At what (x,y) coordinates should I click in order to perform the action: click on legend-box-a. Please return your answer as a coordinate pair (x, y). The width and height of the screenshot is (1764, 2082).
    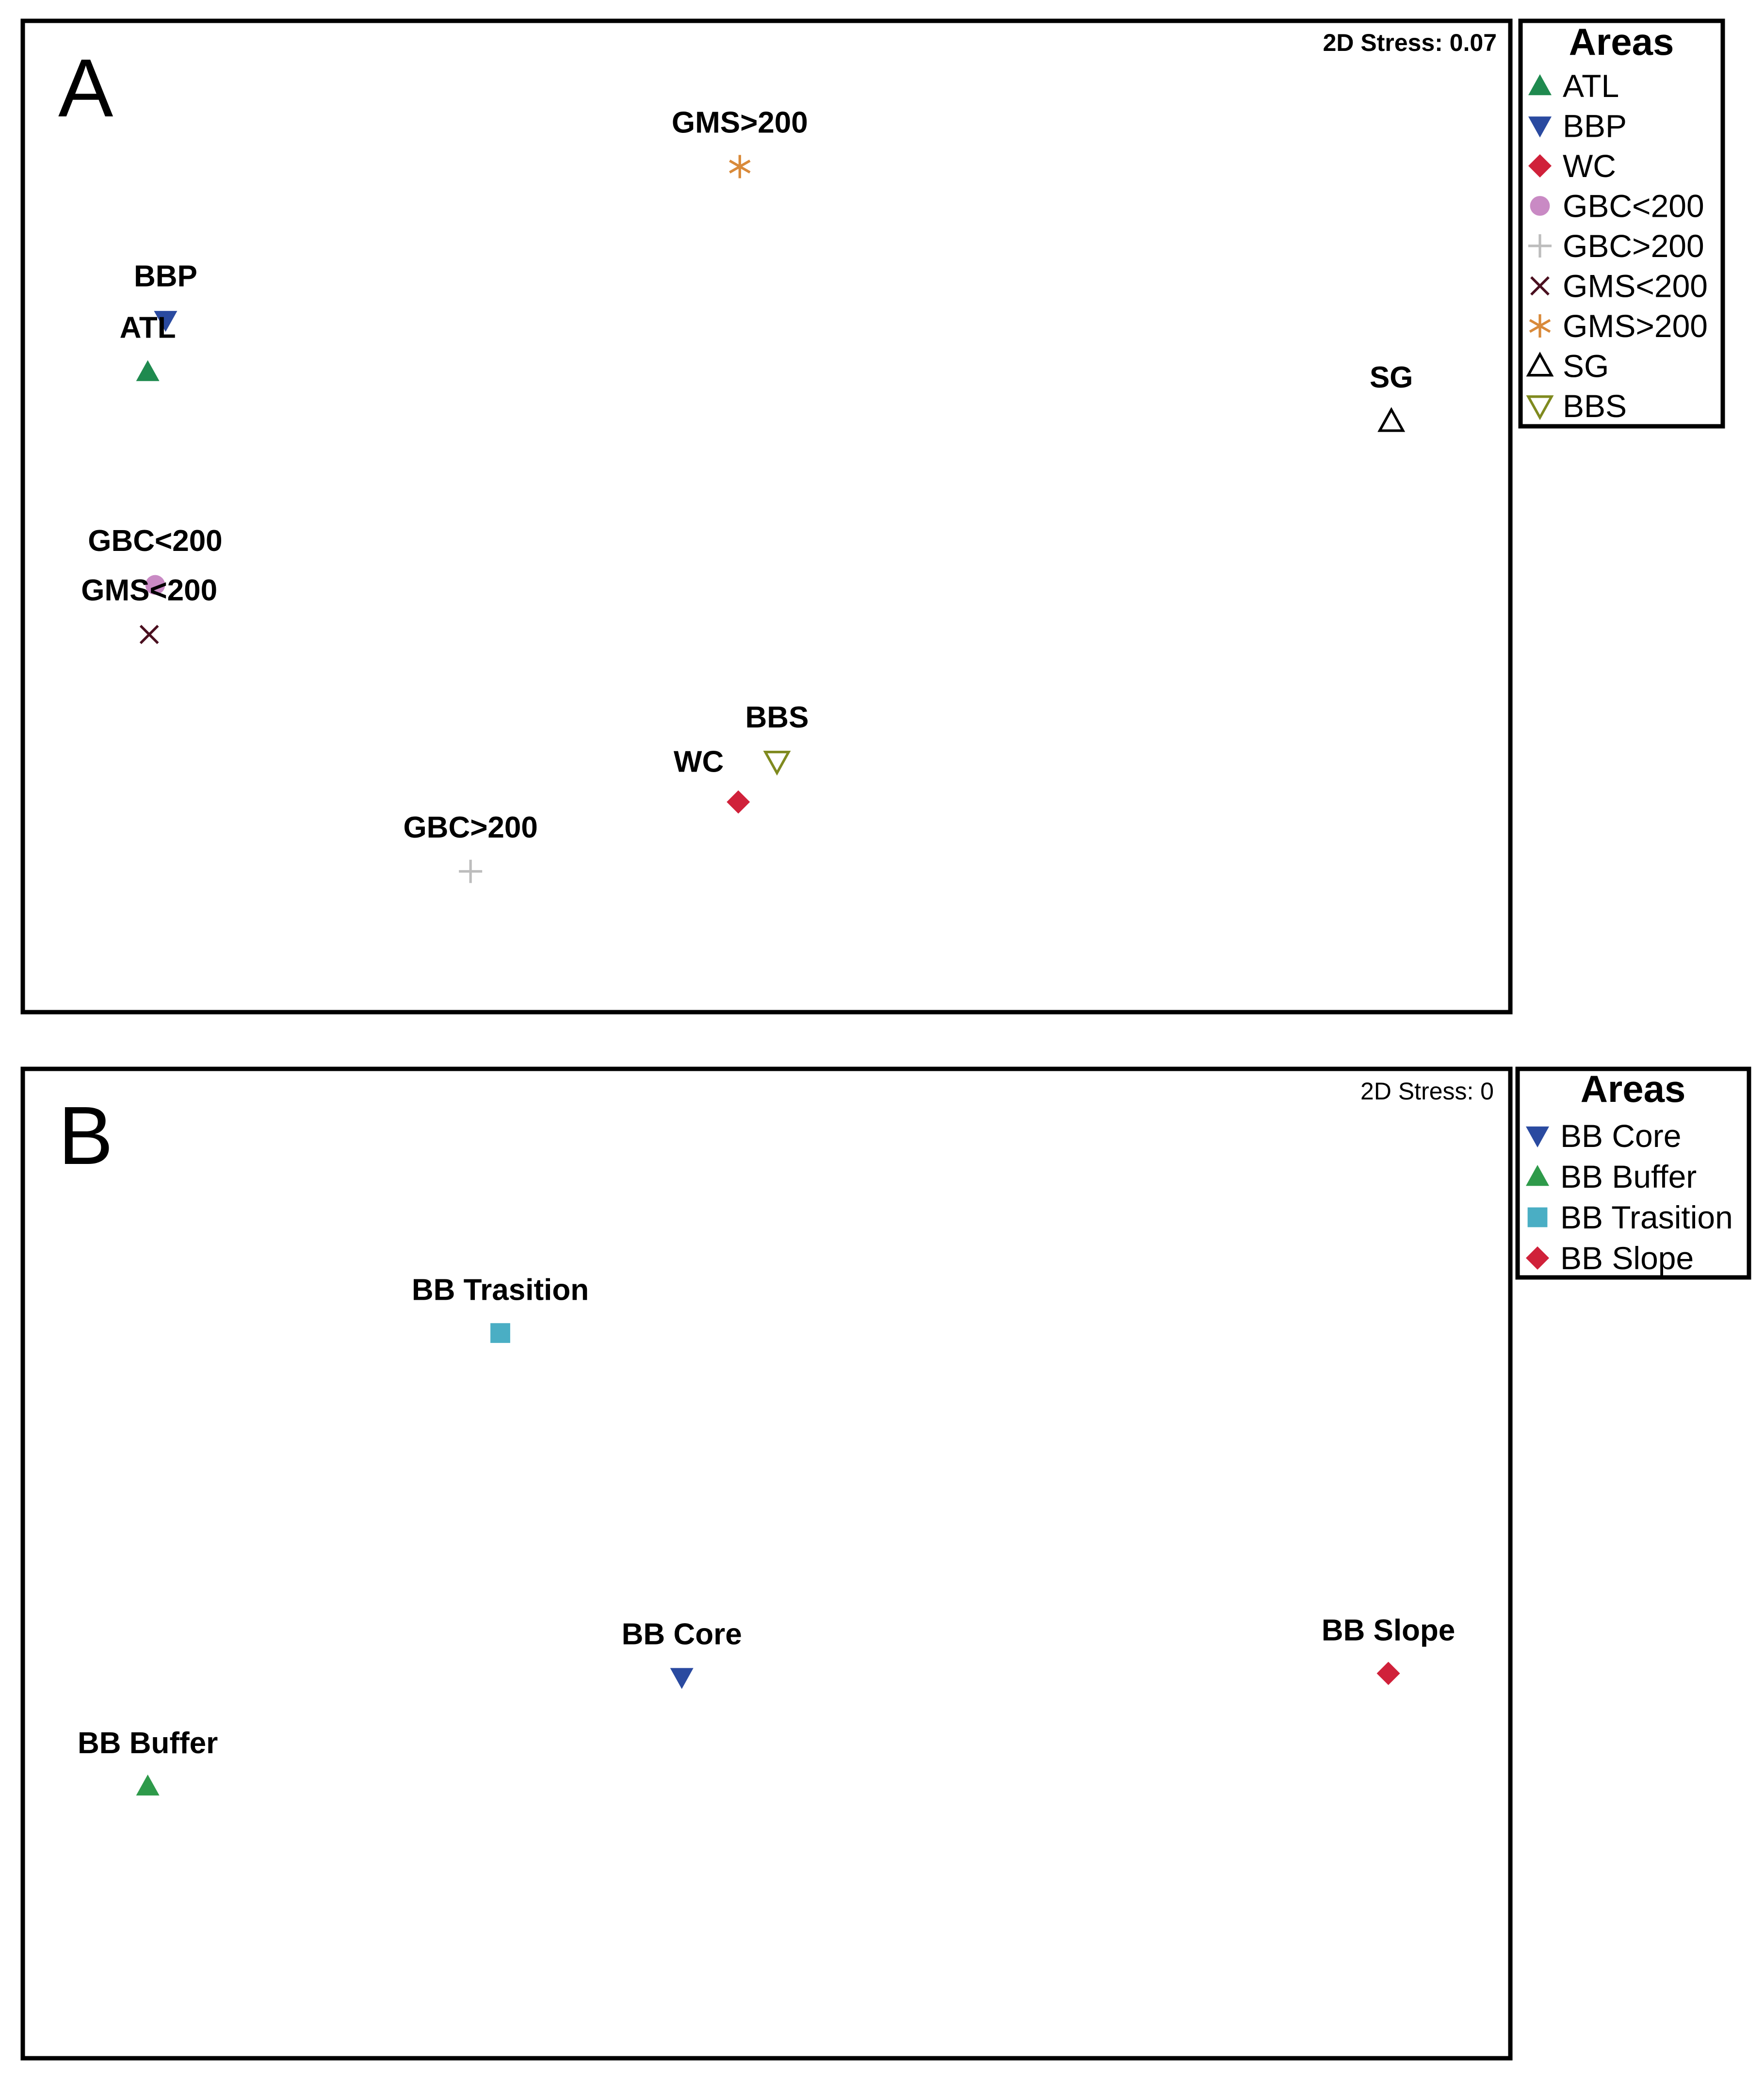
    Looking at the image, I should click on (1621, 223).